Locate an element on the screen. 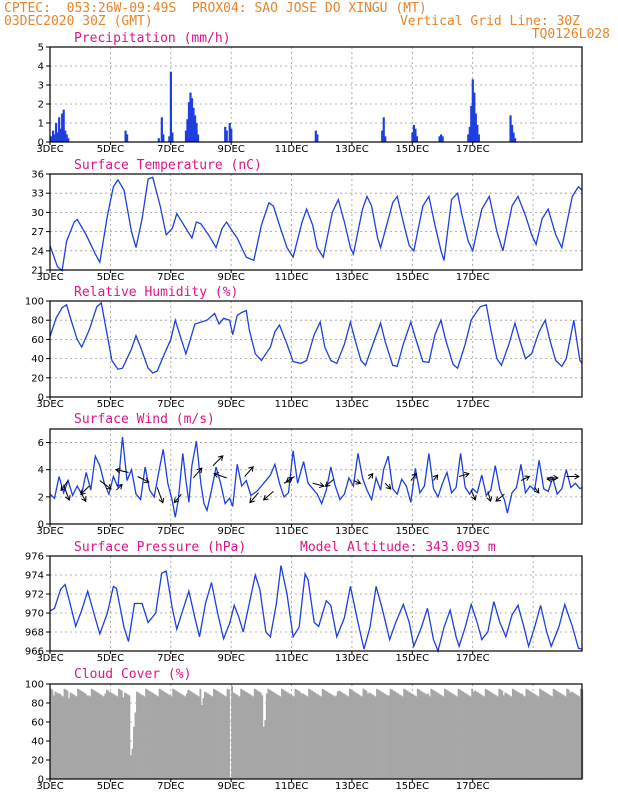 This screenshot has height=800, width=618. y-tick-label: 0 is located at coordinates (41, 780).